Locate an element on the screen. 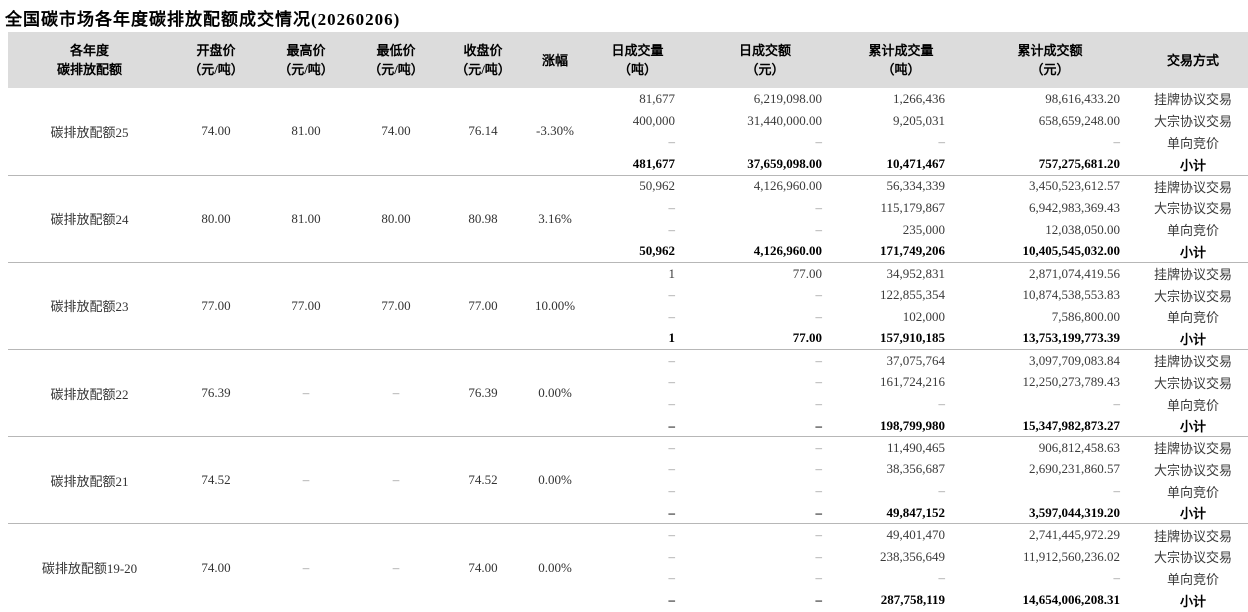  column-header-low-price: 最低价 （元/吨） is located at coordinates (396, 60).